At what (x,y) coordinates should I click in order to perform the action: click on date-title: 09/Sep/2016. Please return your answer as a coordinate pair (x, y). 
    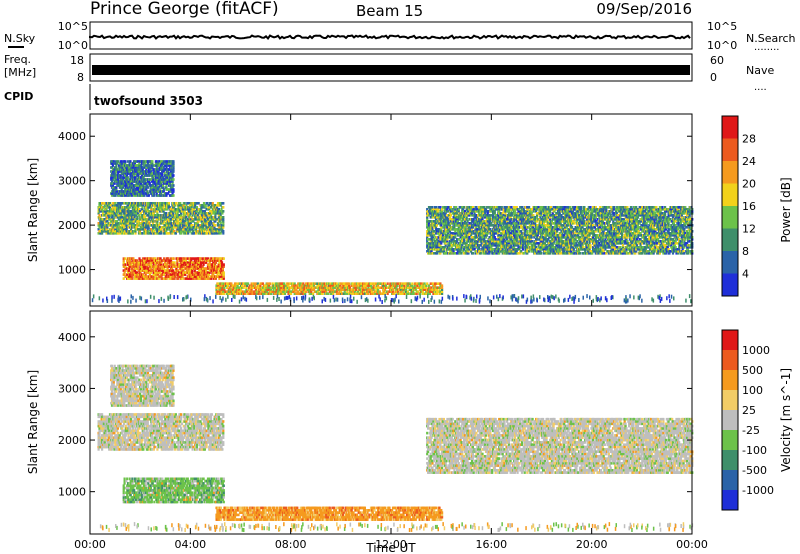
    Looking at the image, I should click on (644, 9).